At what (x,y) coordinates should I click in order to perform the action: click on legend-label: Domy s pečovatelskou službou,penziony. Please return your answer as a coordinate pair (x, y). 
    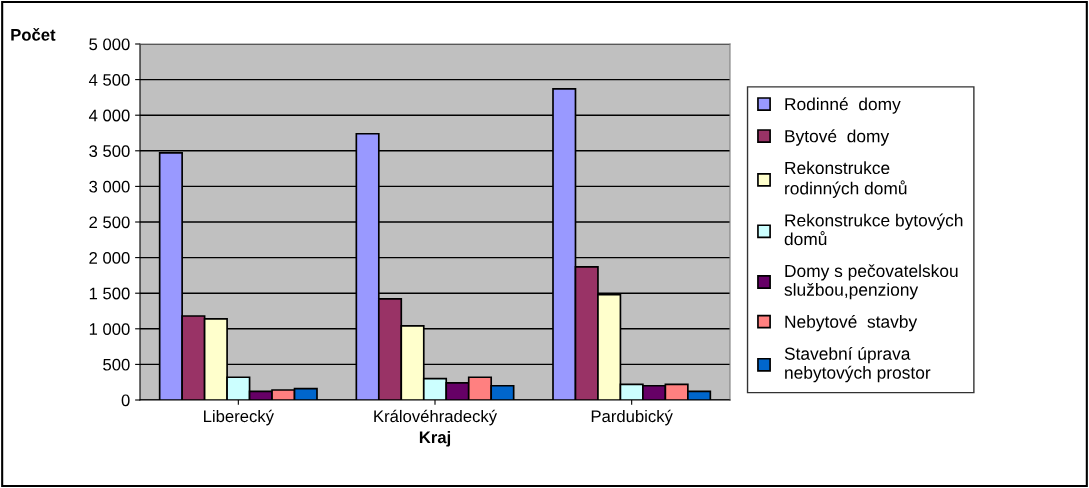
    Looking at the image, I should click on (871, 282).